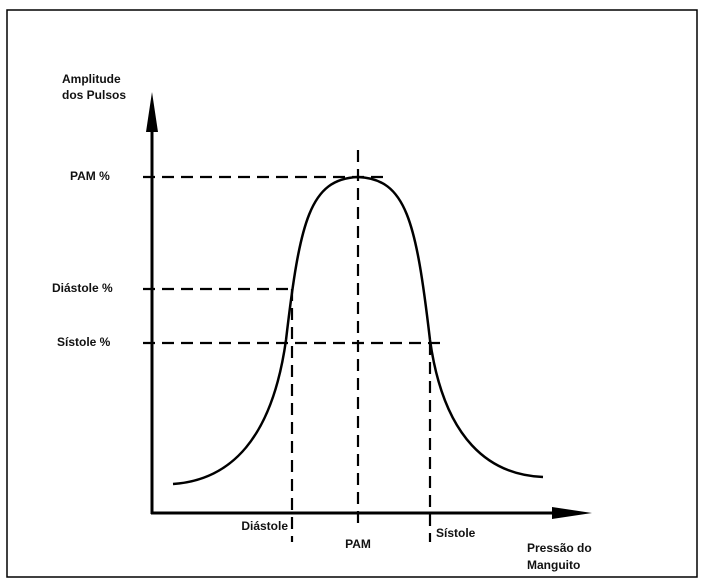  What do you see at coordinates (358, 544) in the screenshot?
I see `x-marker-label: PAM` at bounding box center [358, 544].